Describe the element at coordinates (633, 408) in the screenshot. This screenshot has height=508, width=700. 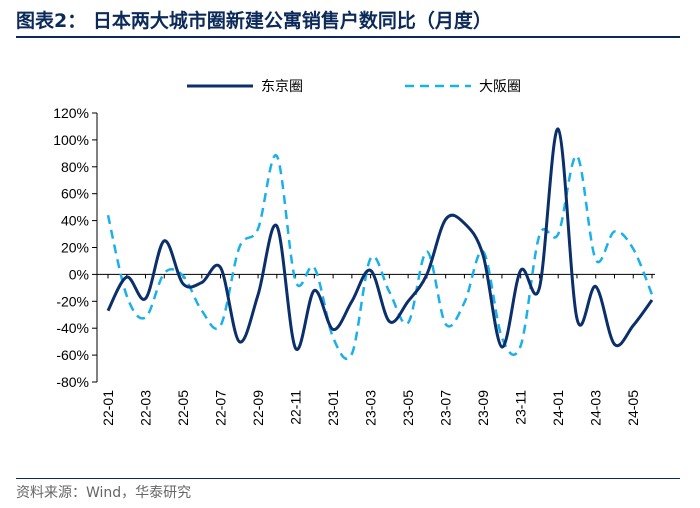
I see `x-tick-label: 24-05` at that location.